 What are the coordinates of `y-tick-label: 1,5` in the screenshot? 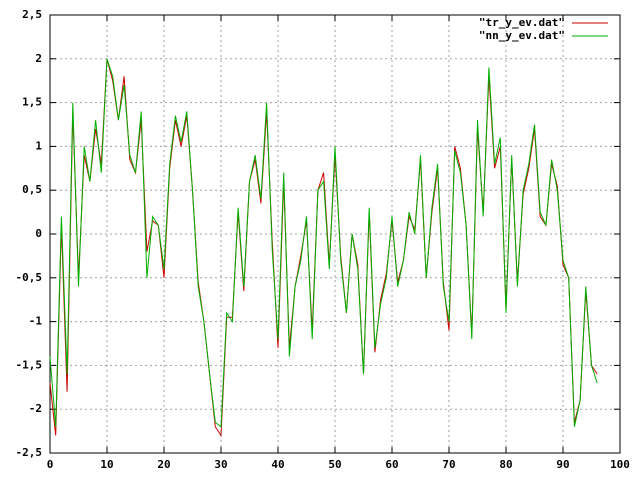 It's located at (32, 102).